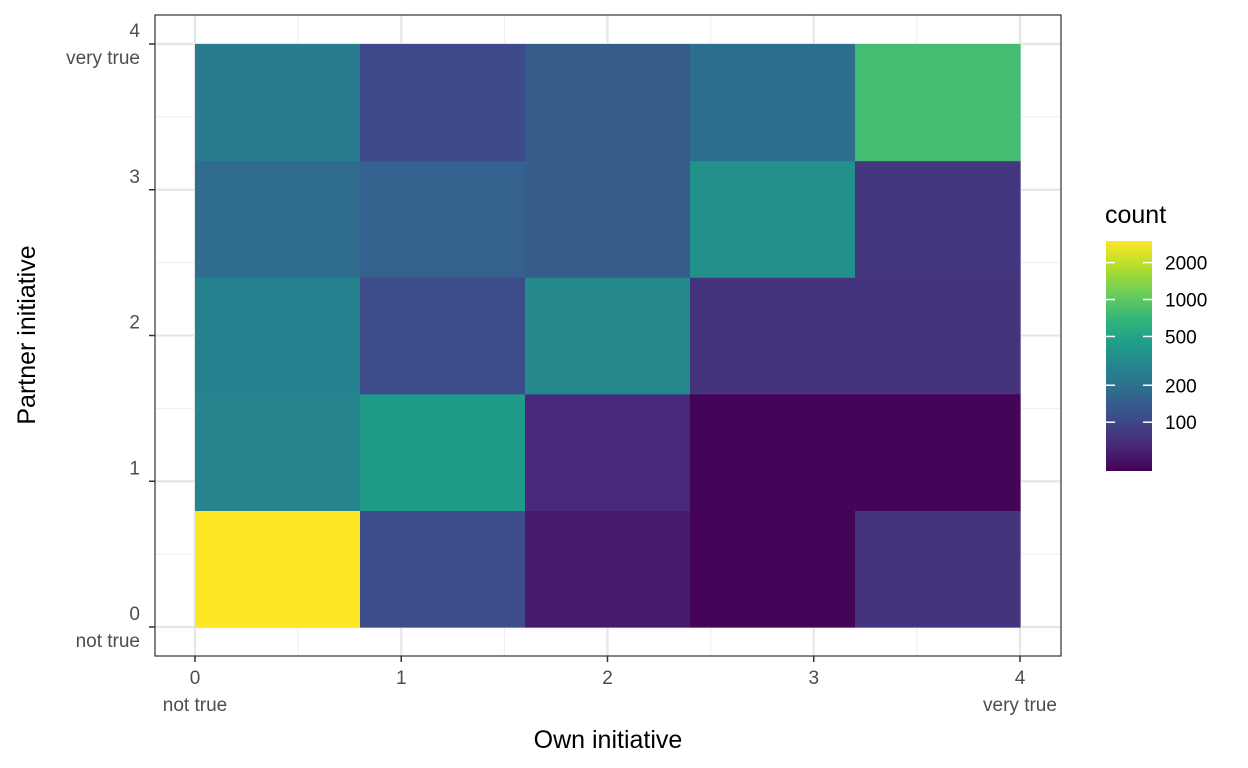  Describe the element at coordinates (134, 614) in the screenshot. I see `y-tick-label: 0` at that location.